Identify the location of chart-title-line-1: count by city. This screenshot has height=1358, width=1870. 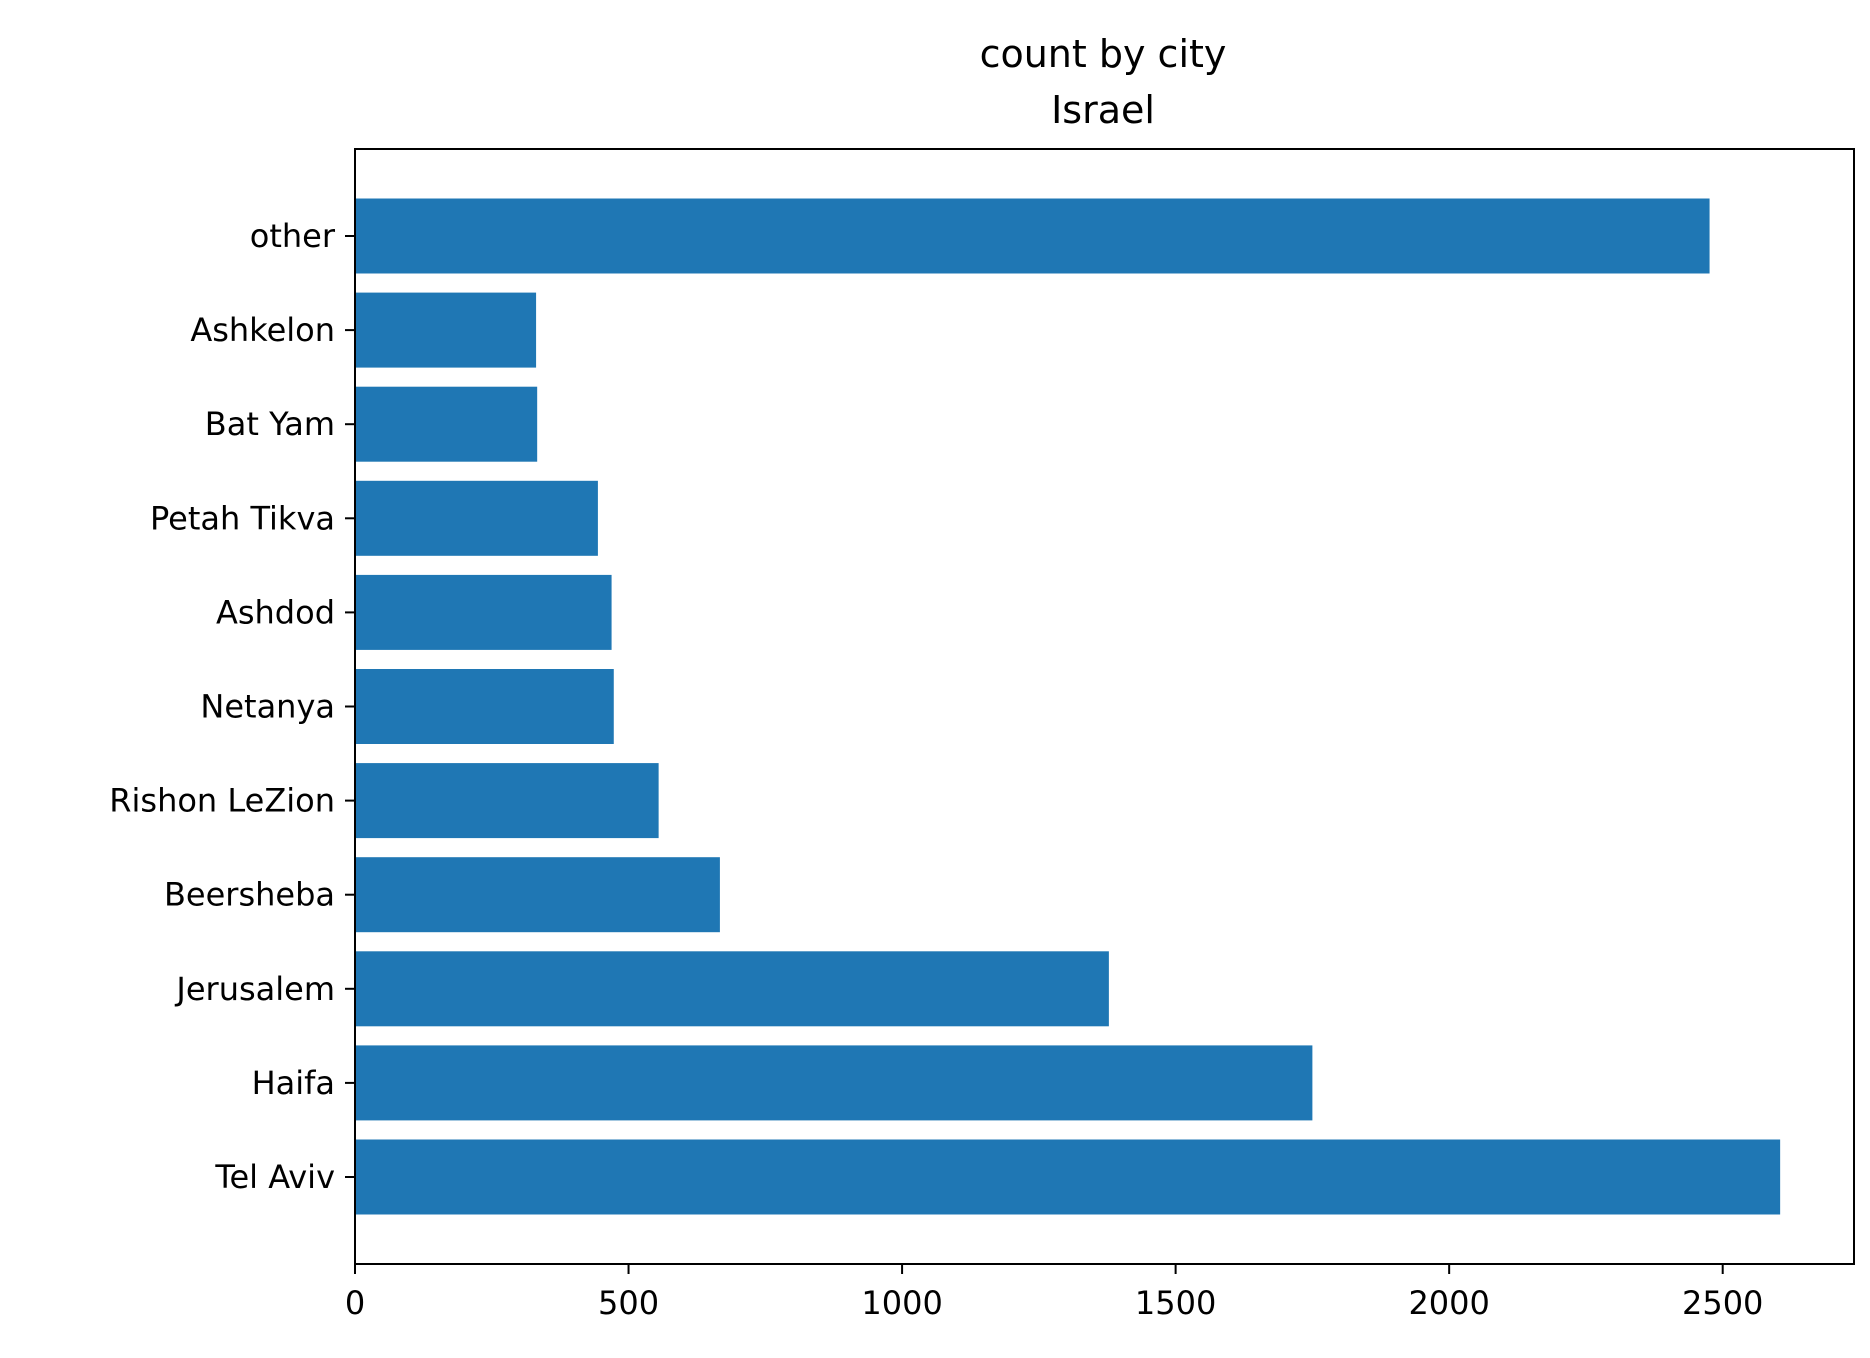
(1103, 54).